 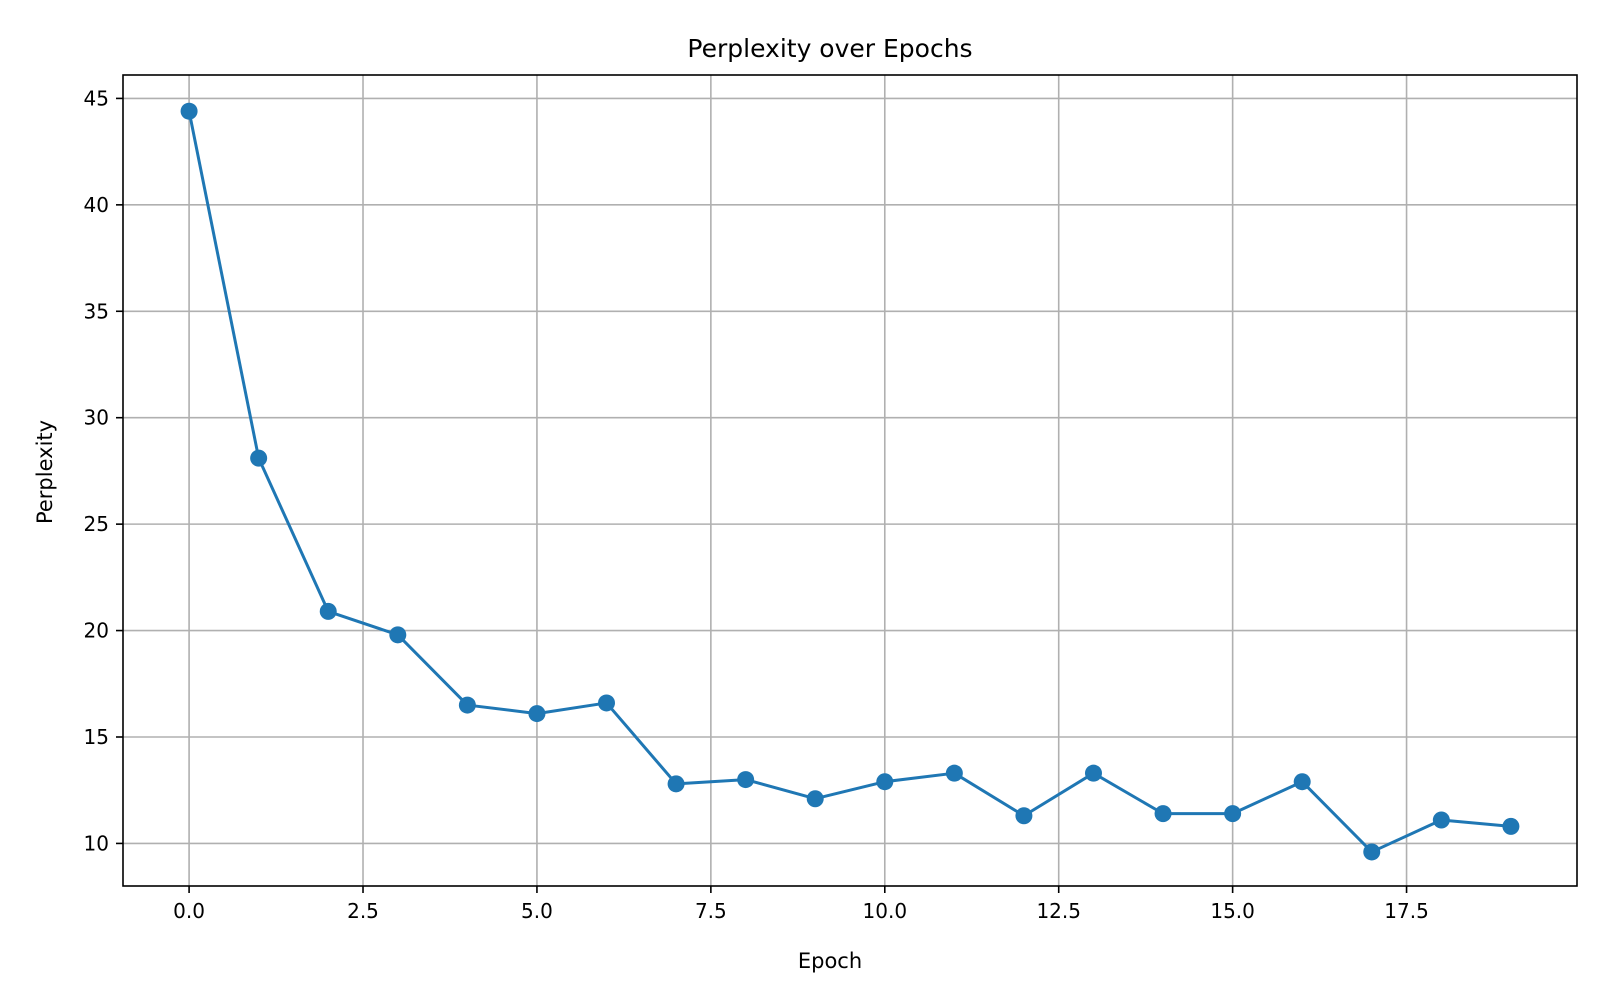 I want to click on x-tick-label: 15.0, so click(x=1232, y=911).